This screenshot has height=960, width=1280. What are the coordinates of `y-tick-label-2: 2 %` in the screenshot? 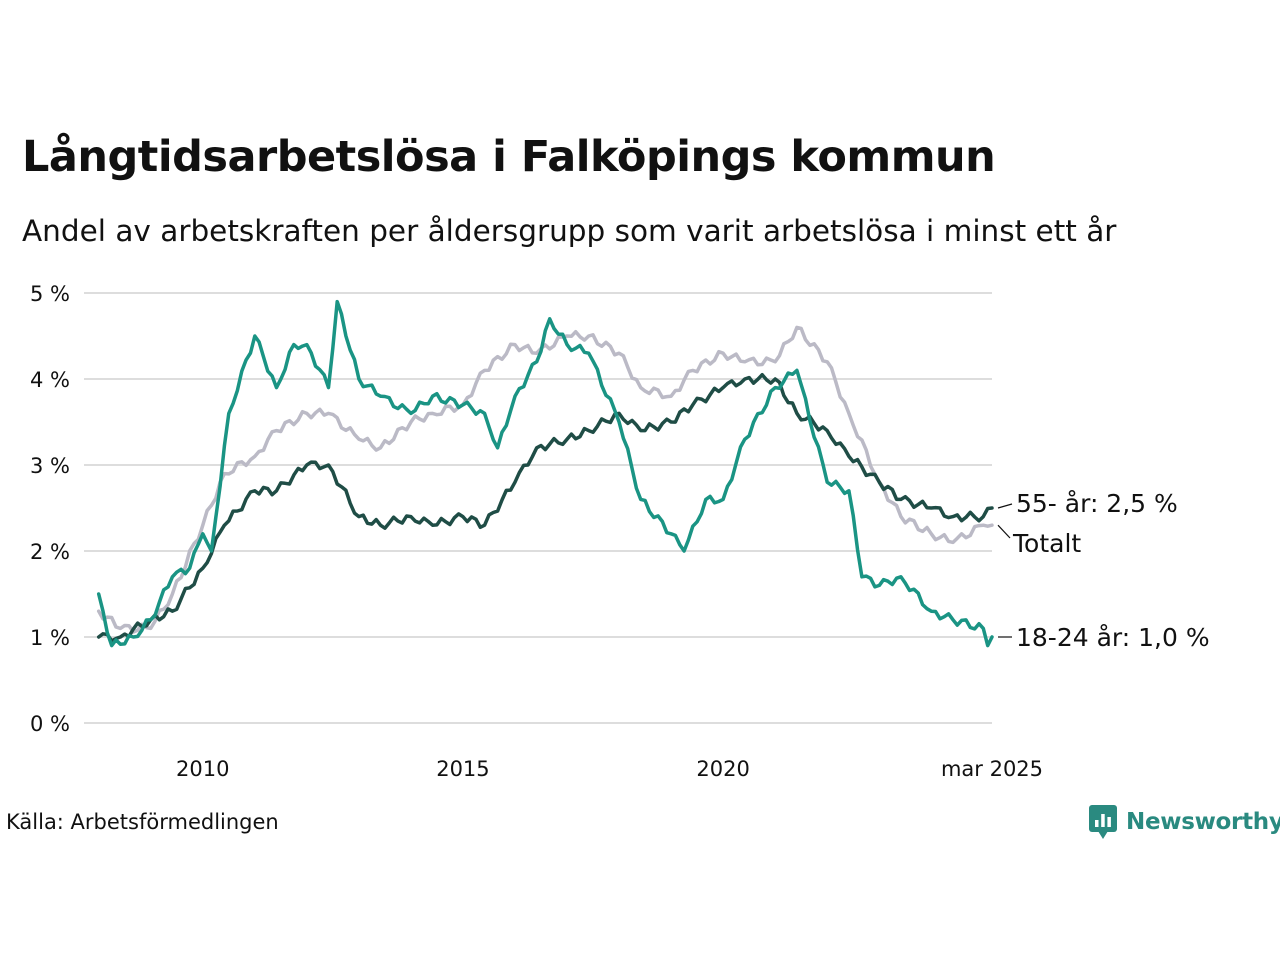 It's located at (50, 552).